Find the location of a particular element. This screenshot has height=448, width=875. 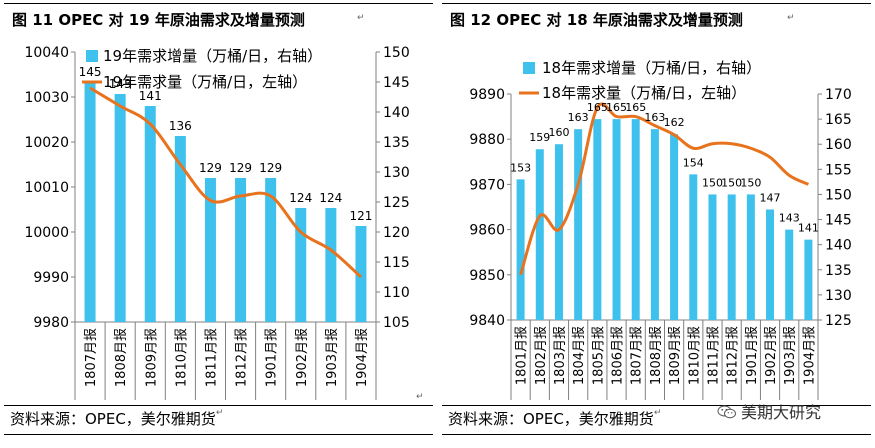

left-tick-label: 9850 is located at coordinates (487, 276).